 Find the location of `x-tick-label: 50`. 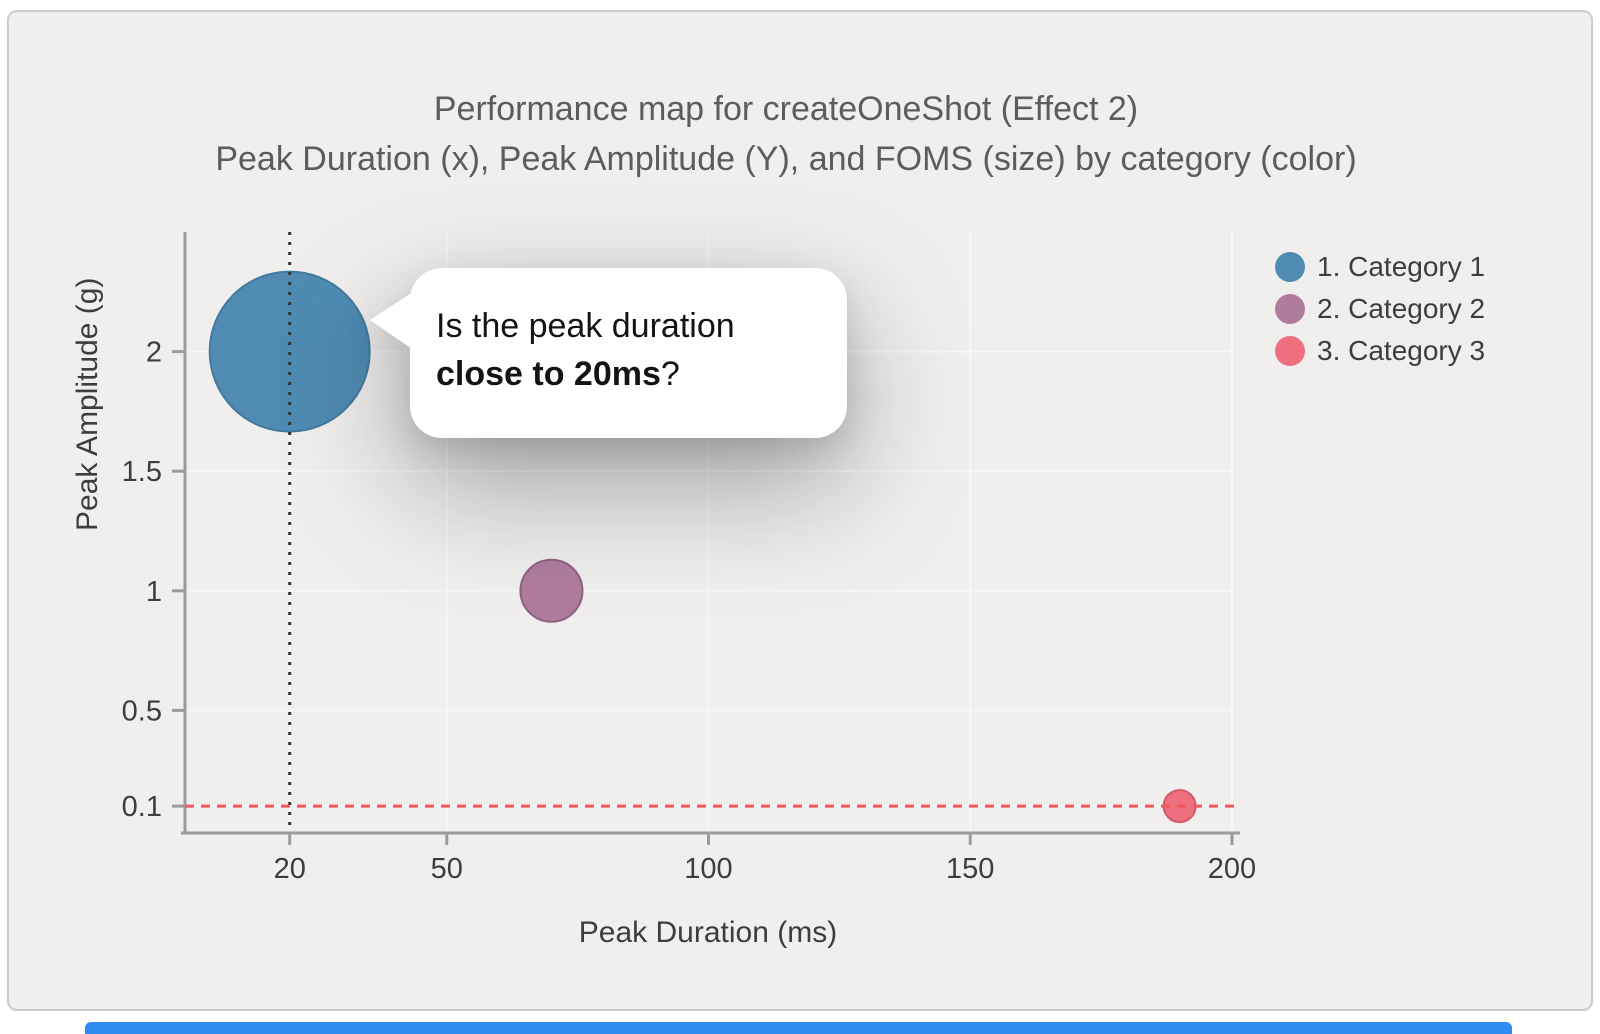

x-tick-label: 50 is located at coordinates (447, 869).